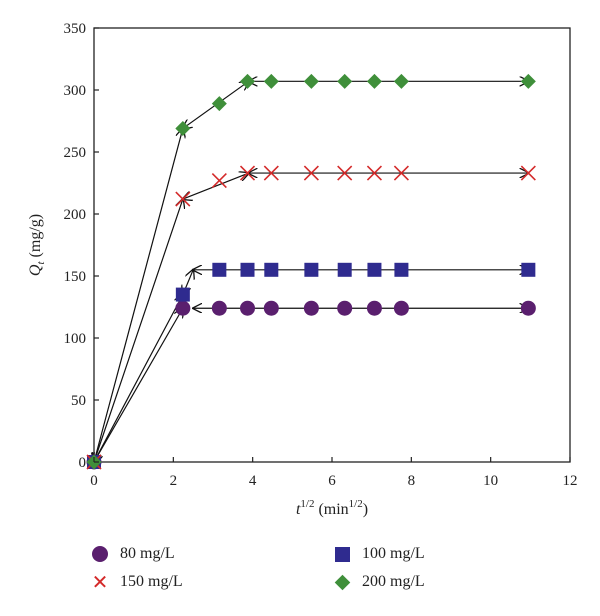  Describe the element at coordinates (412, 481) in the screenshot. I see `x-tick-label: 8` at that location.